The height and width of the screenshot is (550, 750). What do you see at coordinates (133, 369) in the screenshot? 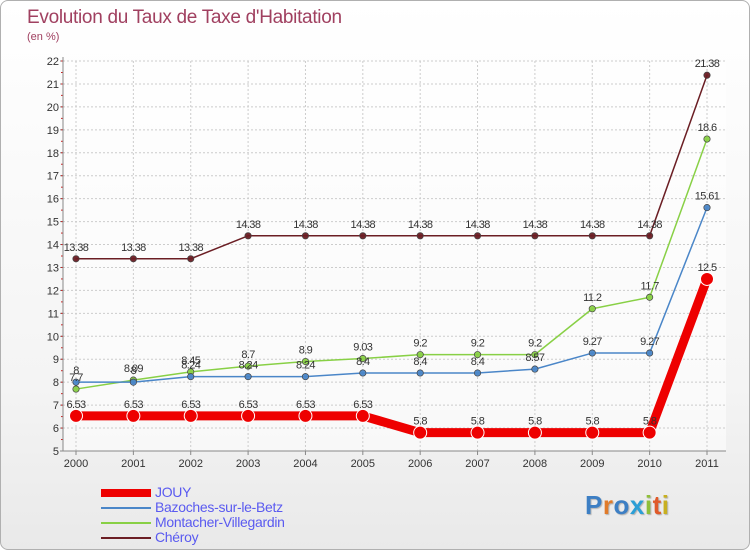
I see `data-label-montacher: 8.09` at bounding box center [133, 369].